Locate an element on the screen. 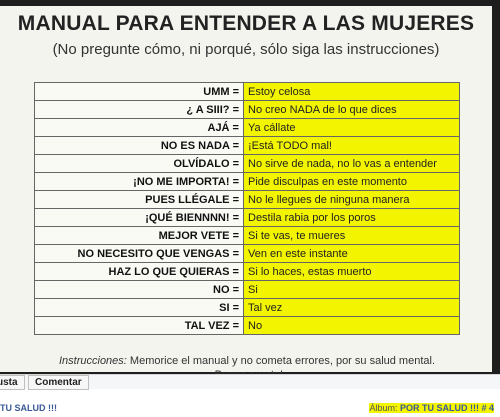 The height and width of the screenshot is (417, 500). photo-actions-bar: usta Comentar is located at coordinates (250, 382).